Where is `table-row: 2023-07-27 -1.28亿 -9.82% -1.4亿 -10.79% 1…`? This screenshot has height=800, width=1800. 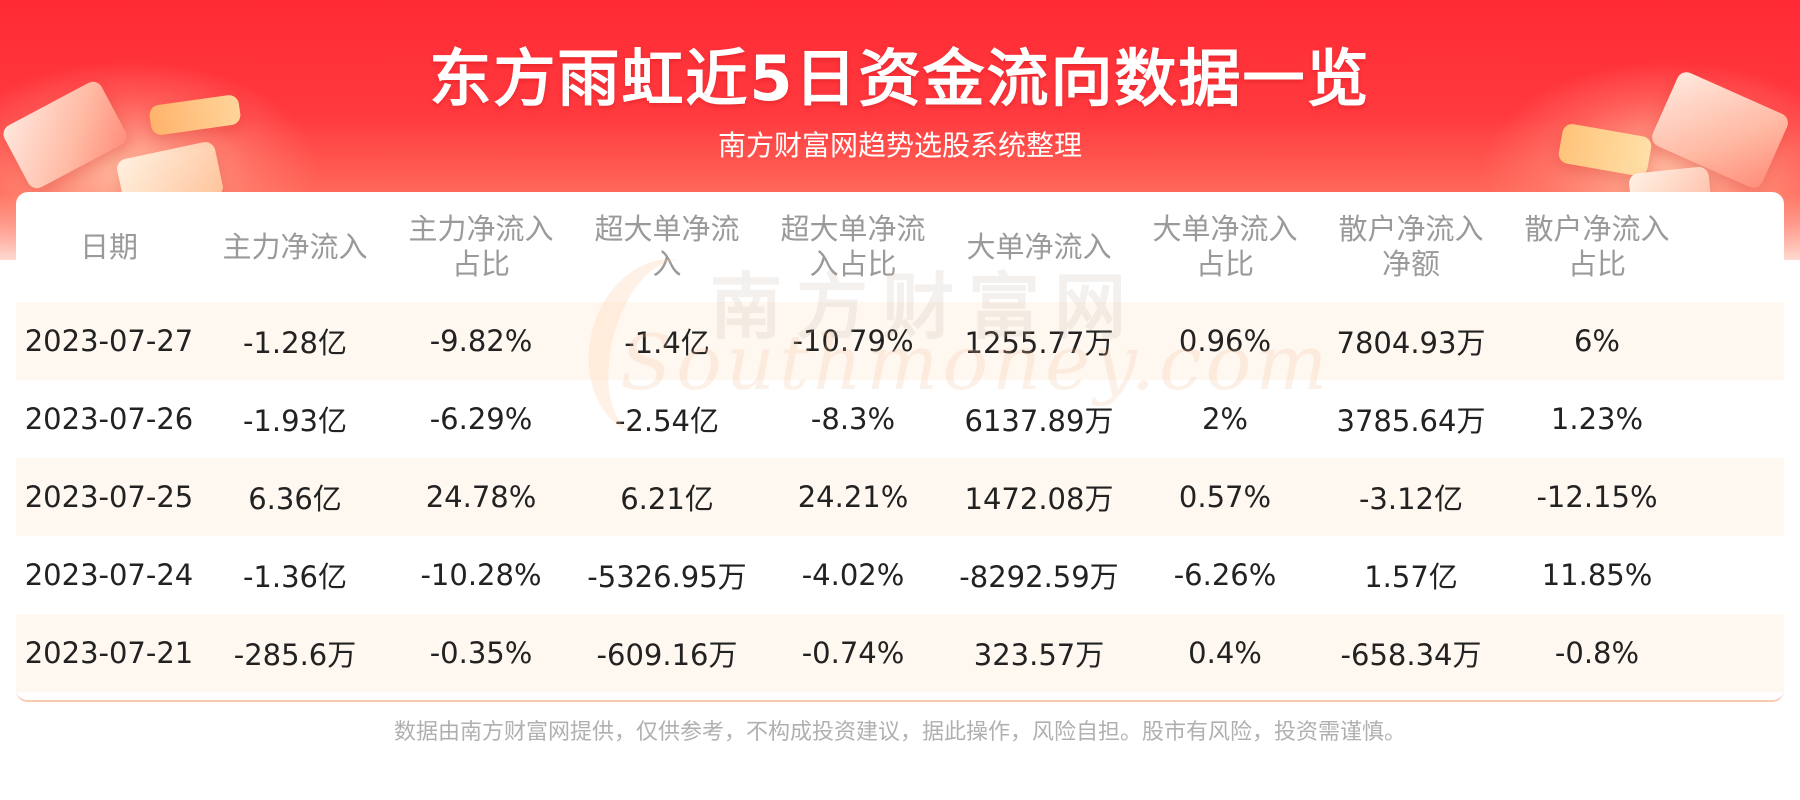
table-row: 2023-07-27 -1.28亿 -9.82% -1.4亿 -10.79% 1… is located at coordinates (900, 341).